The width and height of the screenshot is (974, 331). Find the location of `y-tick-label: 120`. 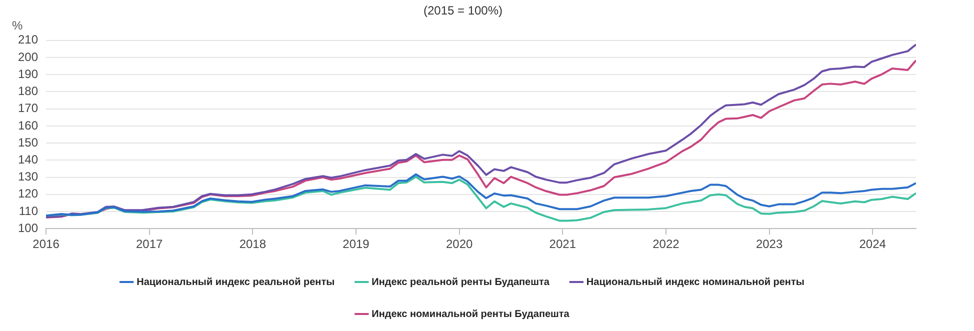

y-tick-label: 120 is located at coordinates (28, 193).